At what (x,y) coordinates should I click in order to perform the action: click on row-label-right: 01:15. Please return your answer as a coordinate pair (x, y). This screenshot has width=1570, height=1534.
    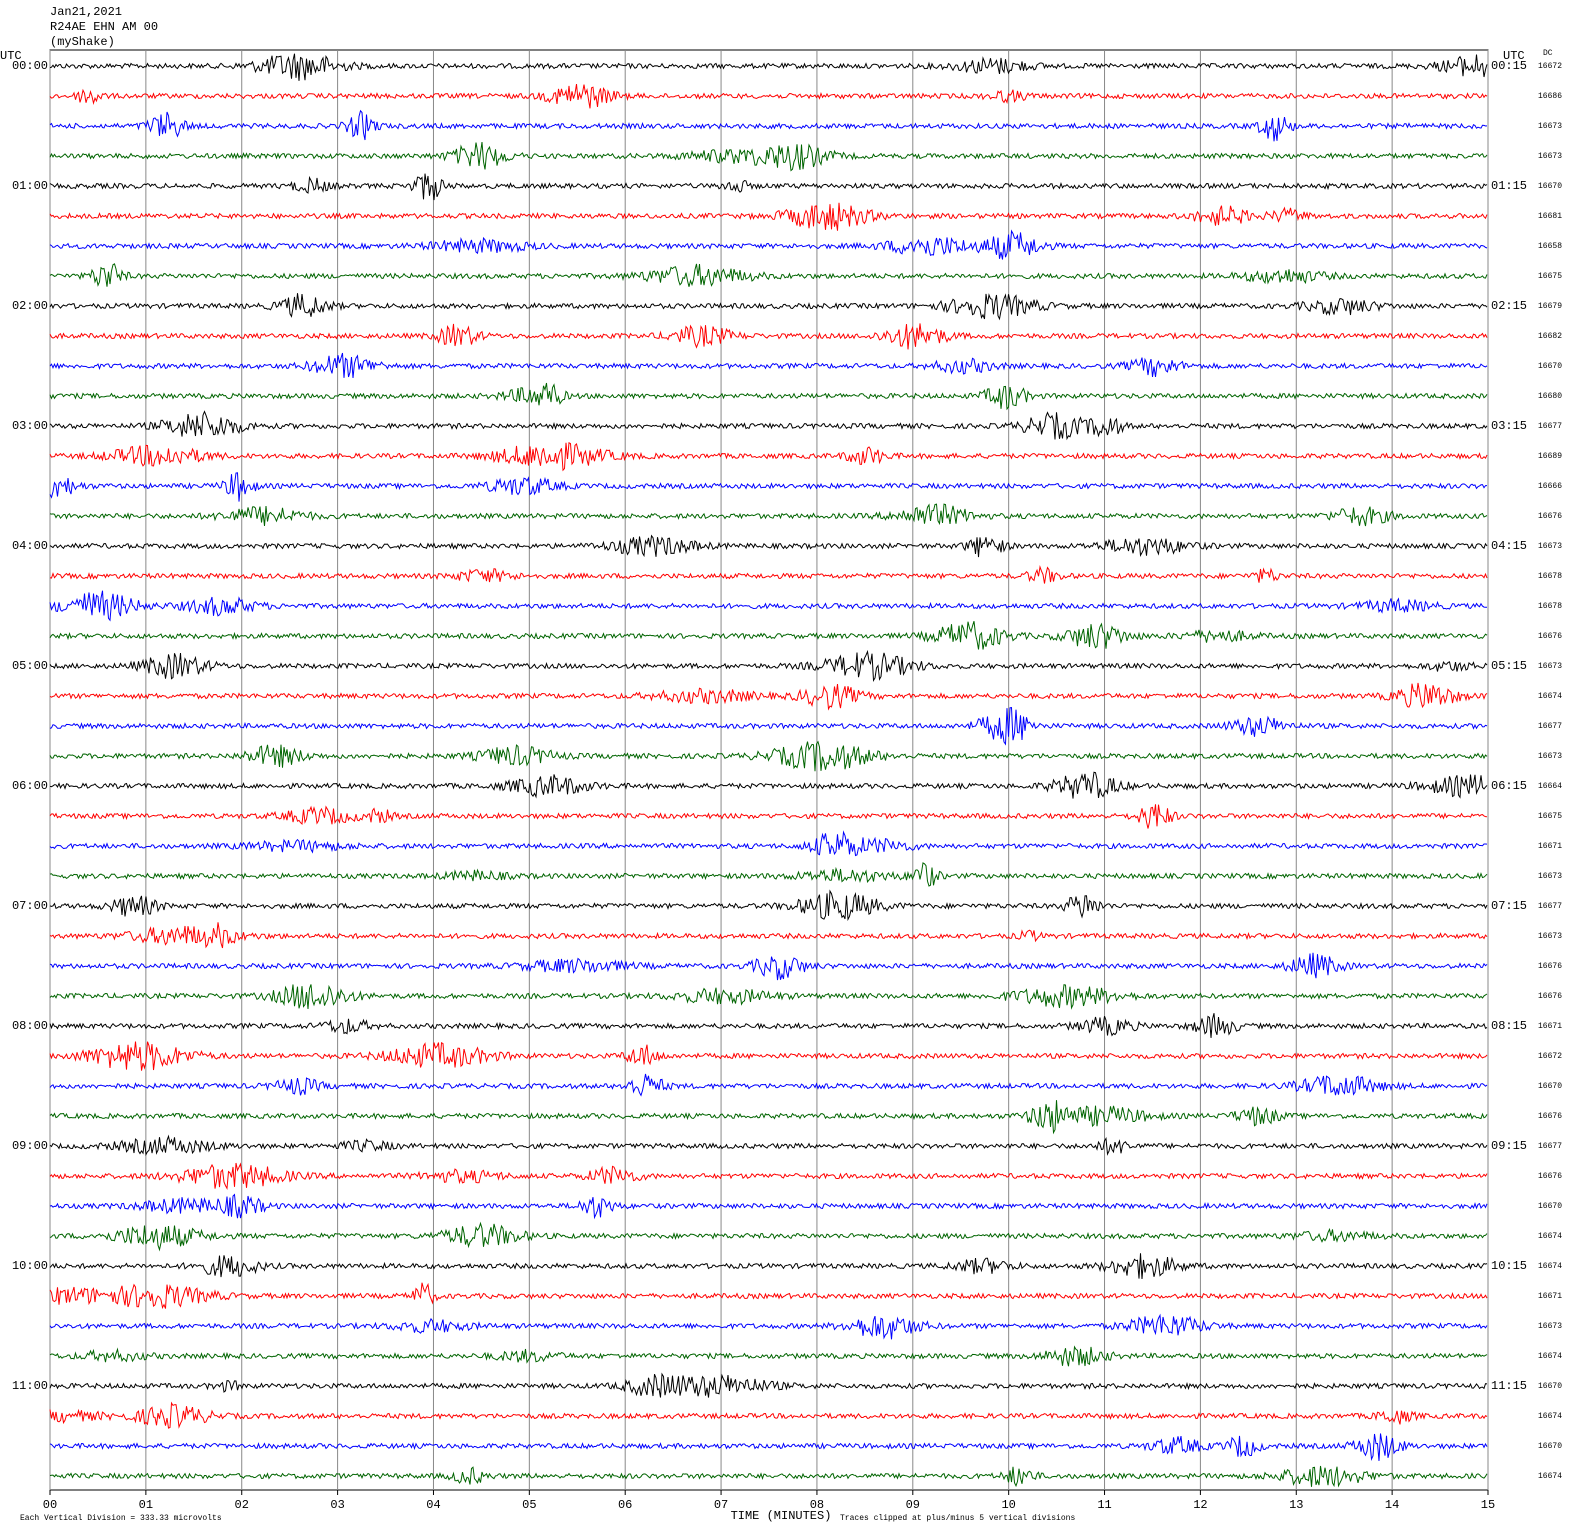
    Looking at the image, I should click on (1509, 186).